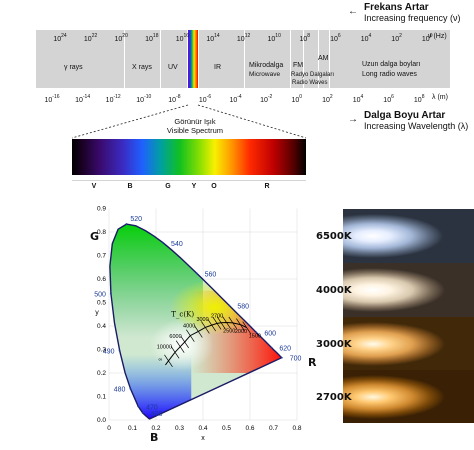 Image resolution: width=474 pixels, height=450 pixels. What do you see at coordinates (396, 7) in the screenshot?
I see `freq-title: Frekans Artar` at bounding box center [396, 7].